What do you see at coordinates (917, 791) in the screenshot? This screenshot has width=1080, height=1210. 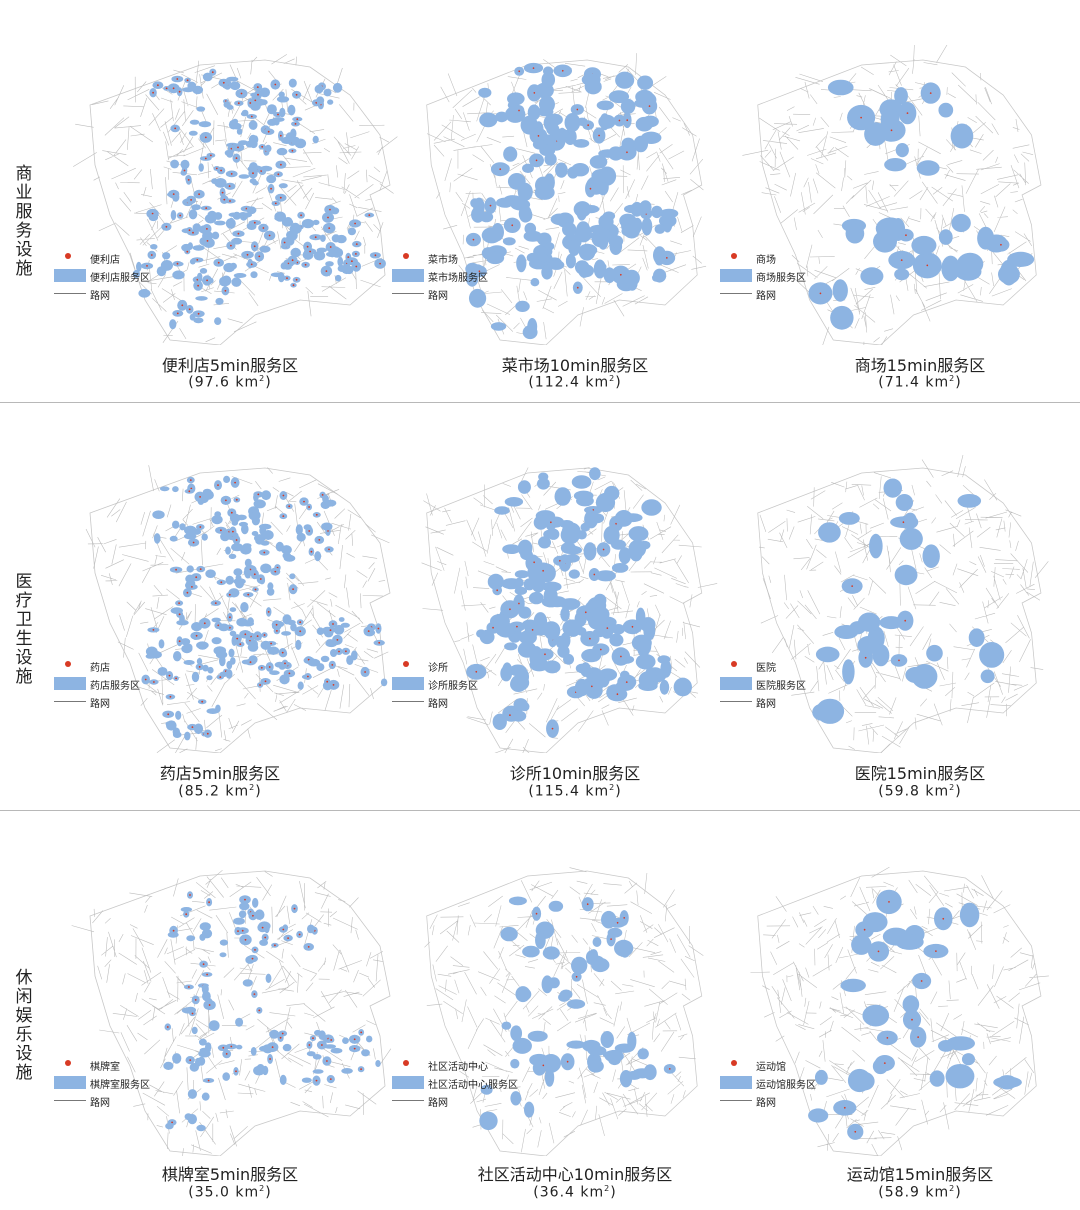 I see `area-value: (59.8 km2)` at bounding box center [917, 791].